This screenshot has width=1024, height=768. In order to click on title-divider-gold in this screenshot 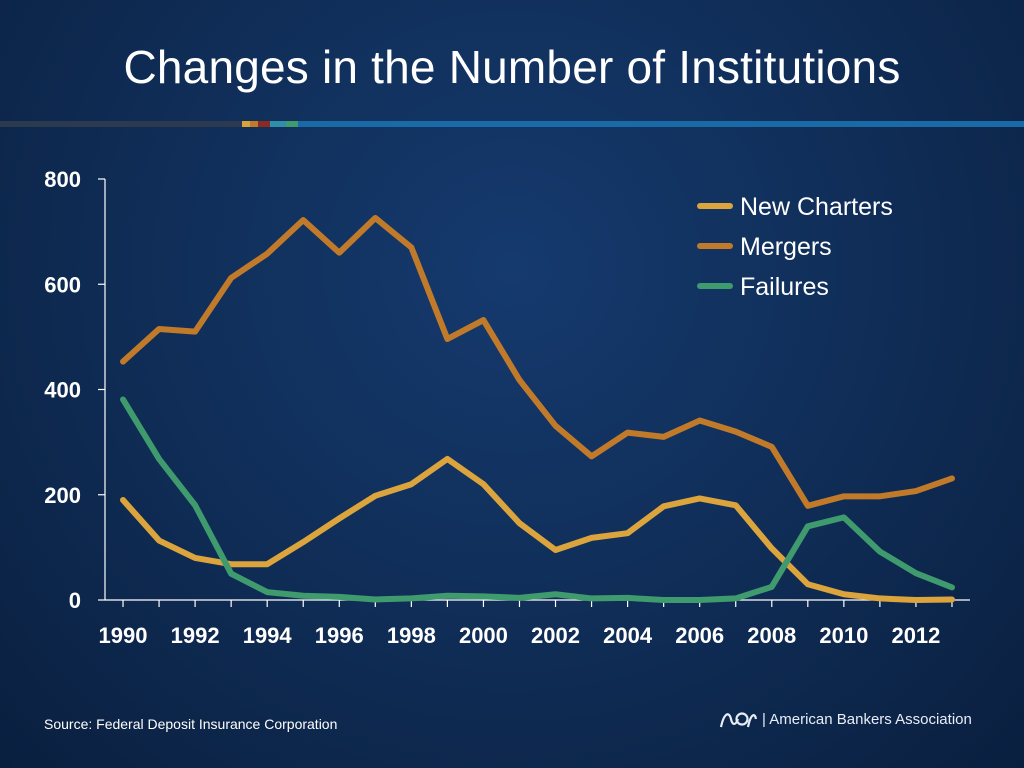, I will do `click(246, 124)`.